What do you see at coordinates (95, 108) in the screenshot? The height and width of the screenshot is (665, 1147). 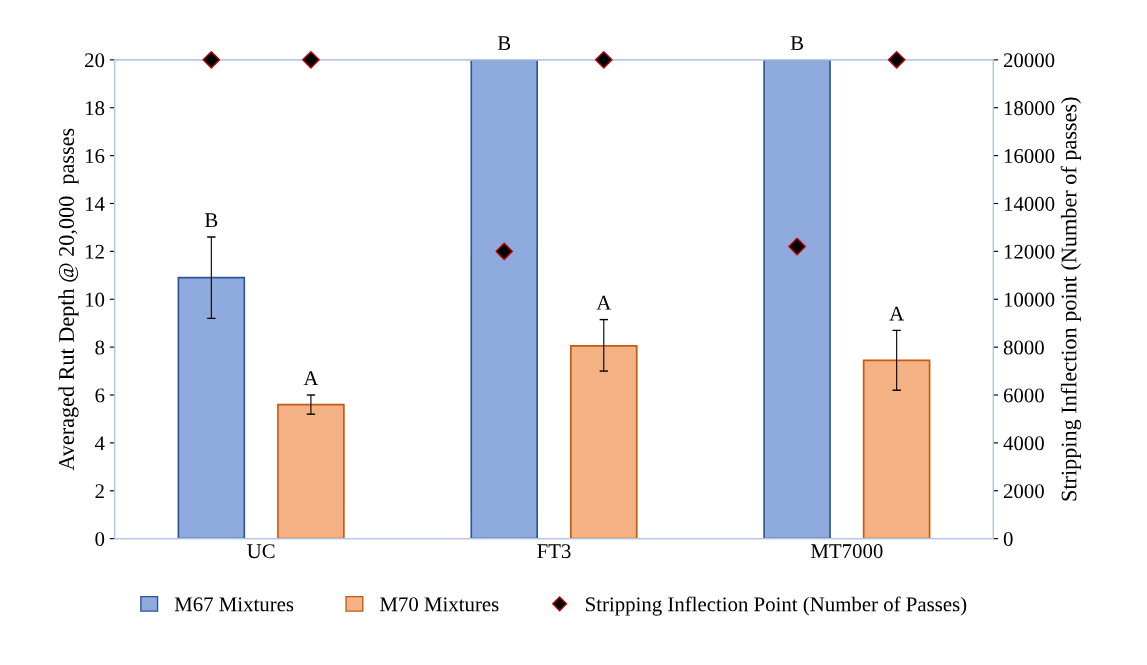 I see `y-tick-label: 18` at bounding box center [95, 108].